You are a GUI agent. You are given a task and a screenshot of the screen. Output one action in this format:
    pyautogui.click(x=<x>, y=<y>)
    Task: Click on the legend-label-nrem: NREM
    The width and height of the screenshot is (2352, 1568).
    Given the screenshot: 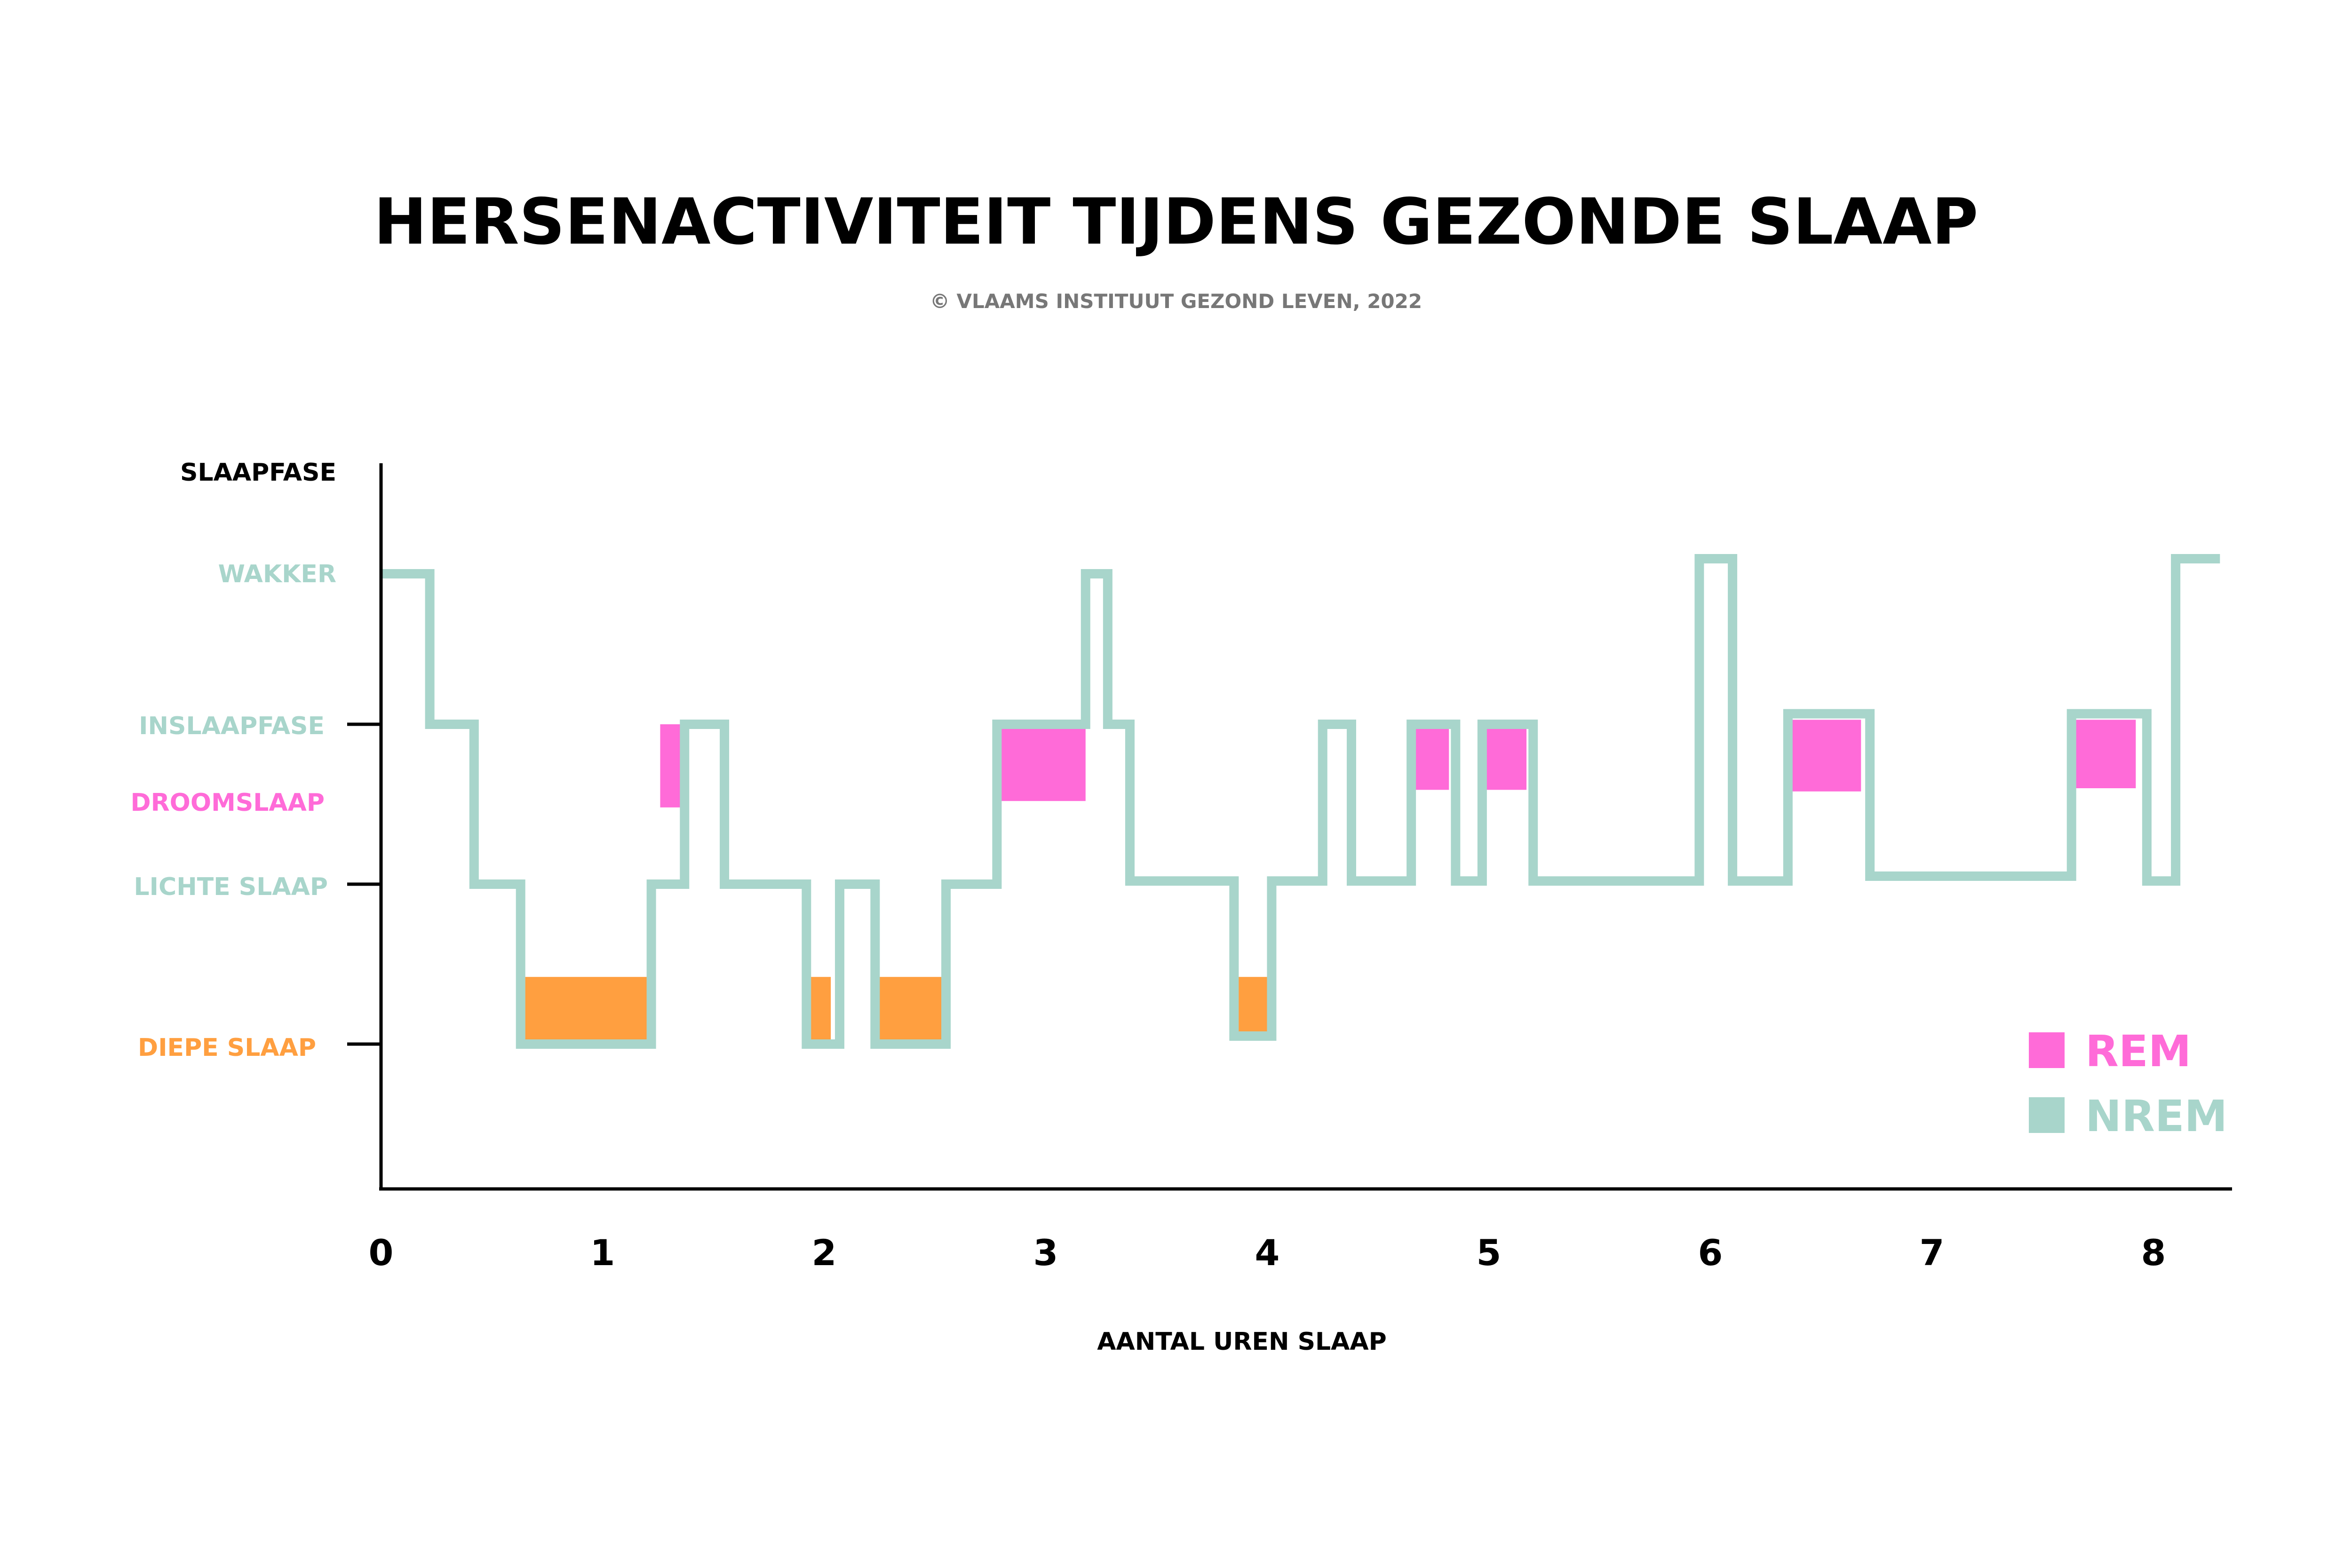 What is the action you would take?
    pyautogui.click(x=2156, y=1116)
    